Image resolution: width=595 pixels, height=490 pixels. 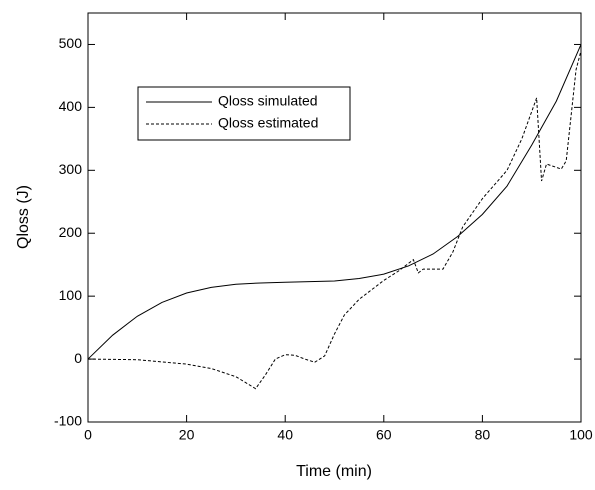 I want to click on legend-label: Qloss estimated, so click(x=268, y=123).